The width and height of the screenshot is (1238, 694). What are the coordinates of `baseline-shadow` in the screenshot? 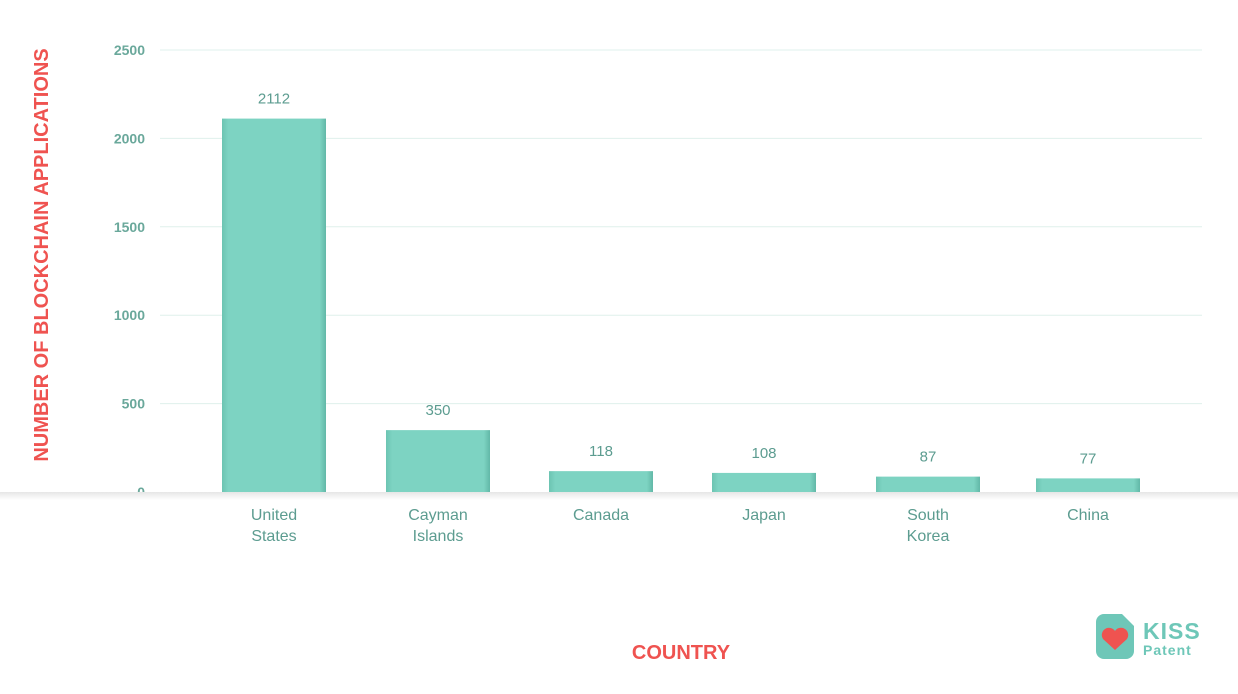 It's located at (619, 496).